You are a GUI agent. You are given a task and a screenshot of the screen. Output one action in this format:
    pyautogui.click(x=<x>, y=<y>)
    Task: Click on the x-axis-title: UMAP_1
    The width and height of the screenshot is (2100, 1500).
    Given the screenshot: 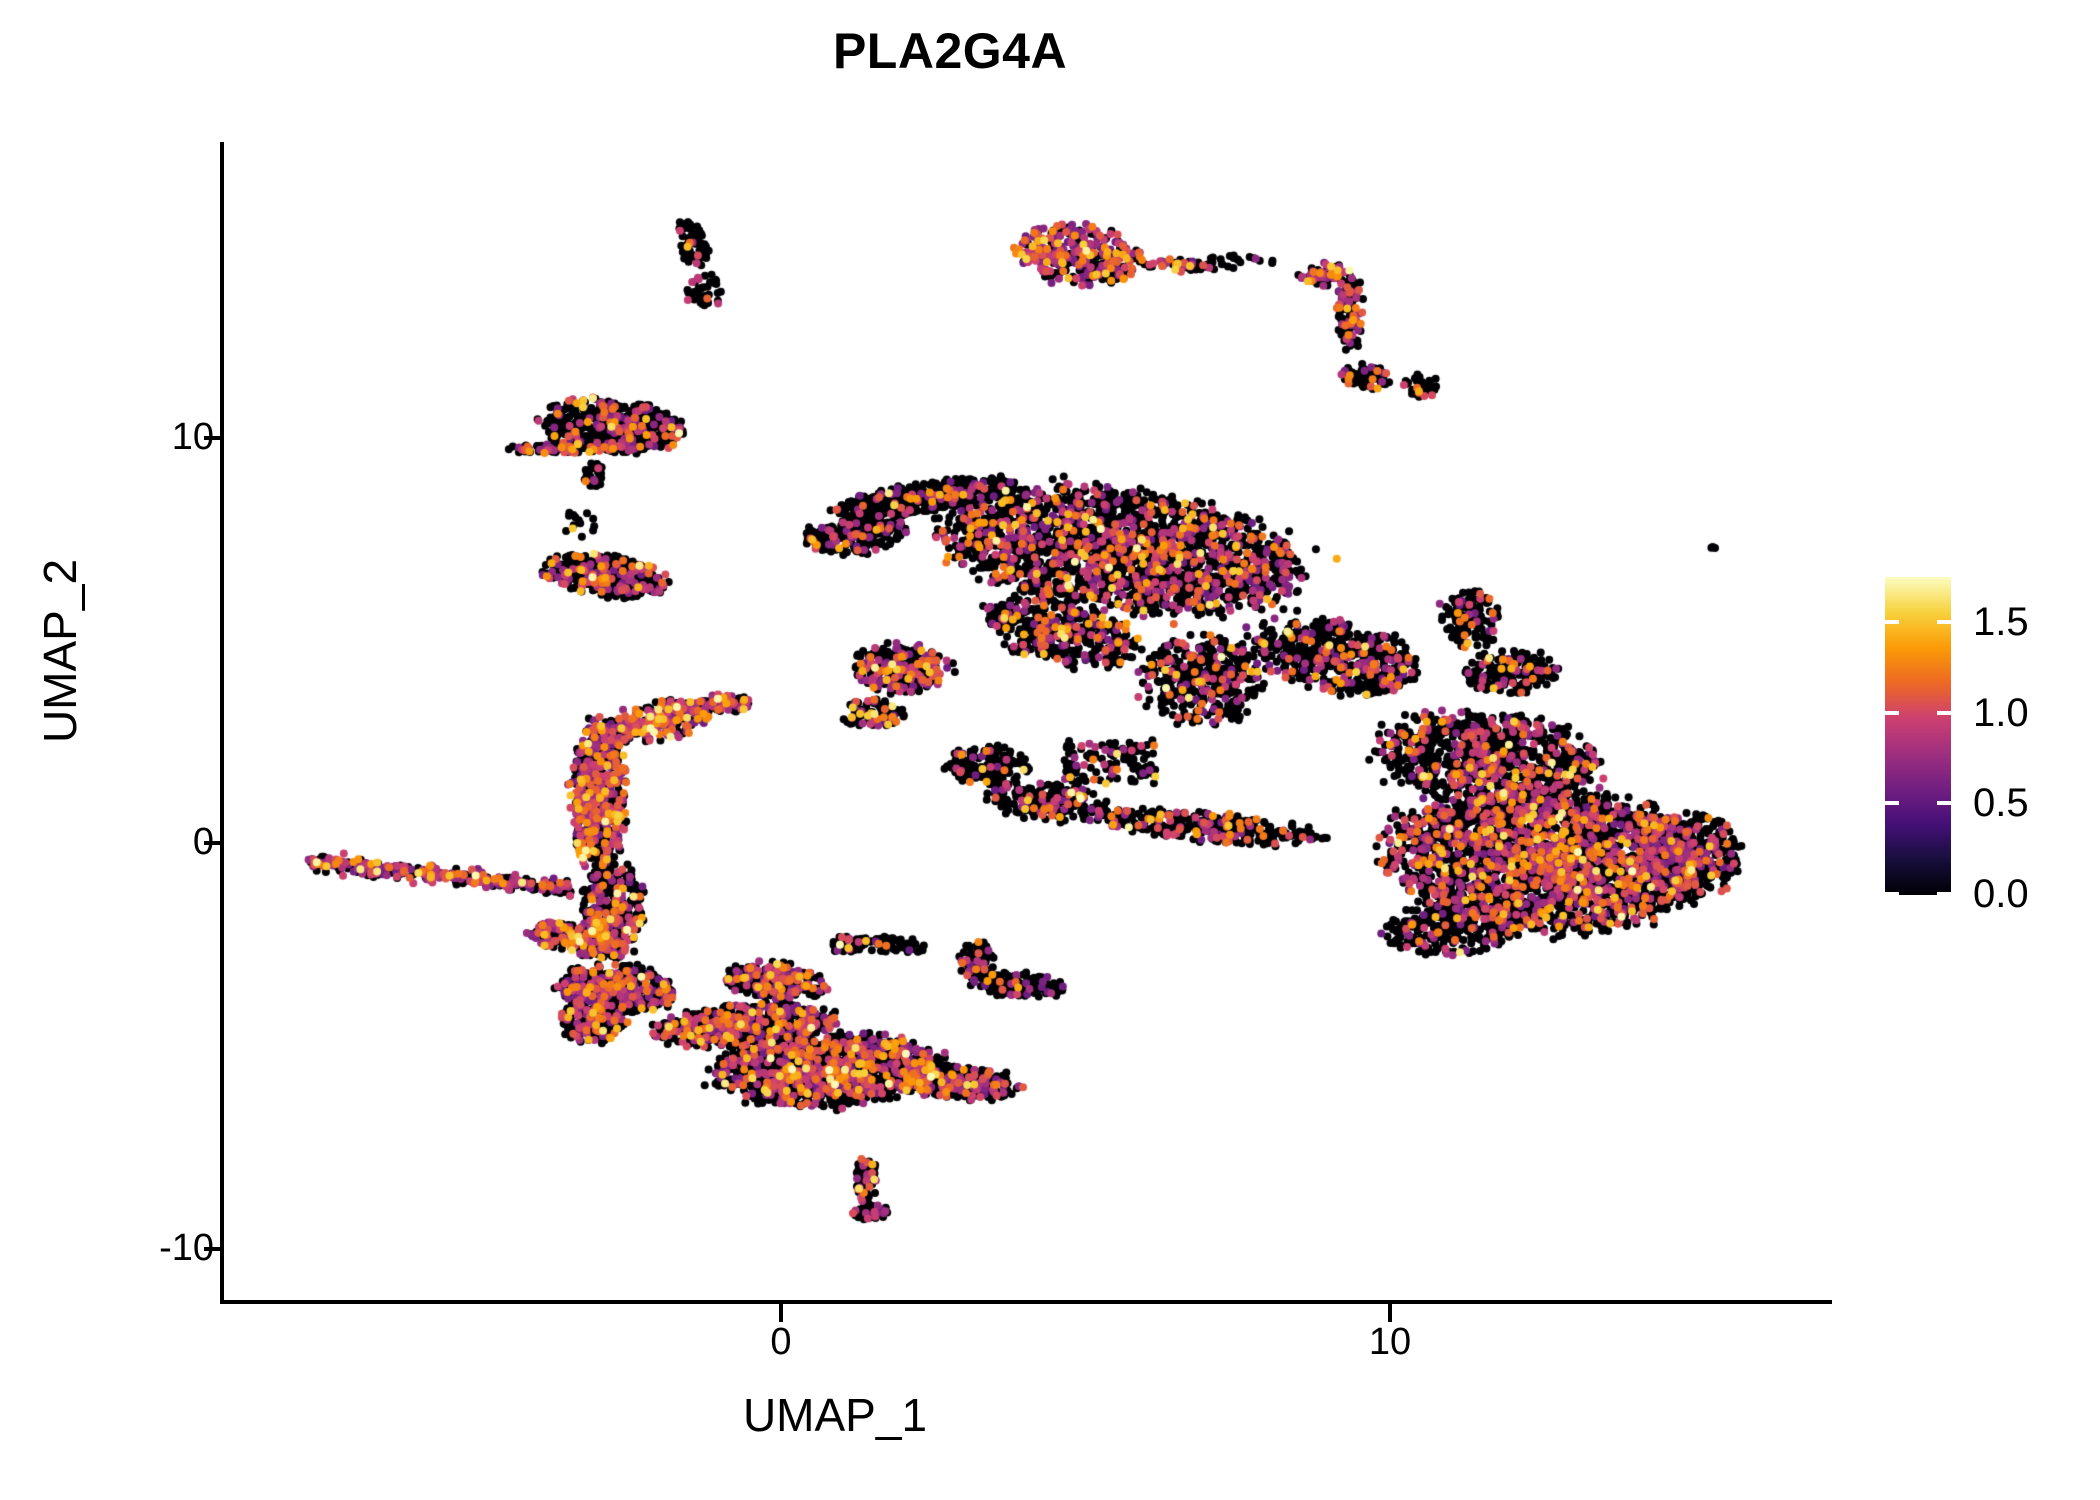 What is the action you would take?
    pyautogui.click(x=1025, y=1415)
    